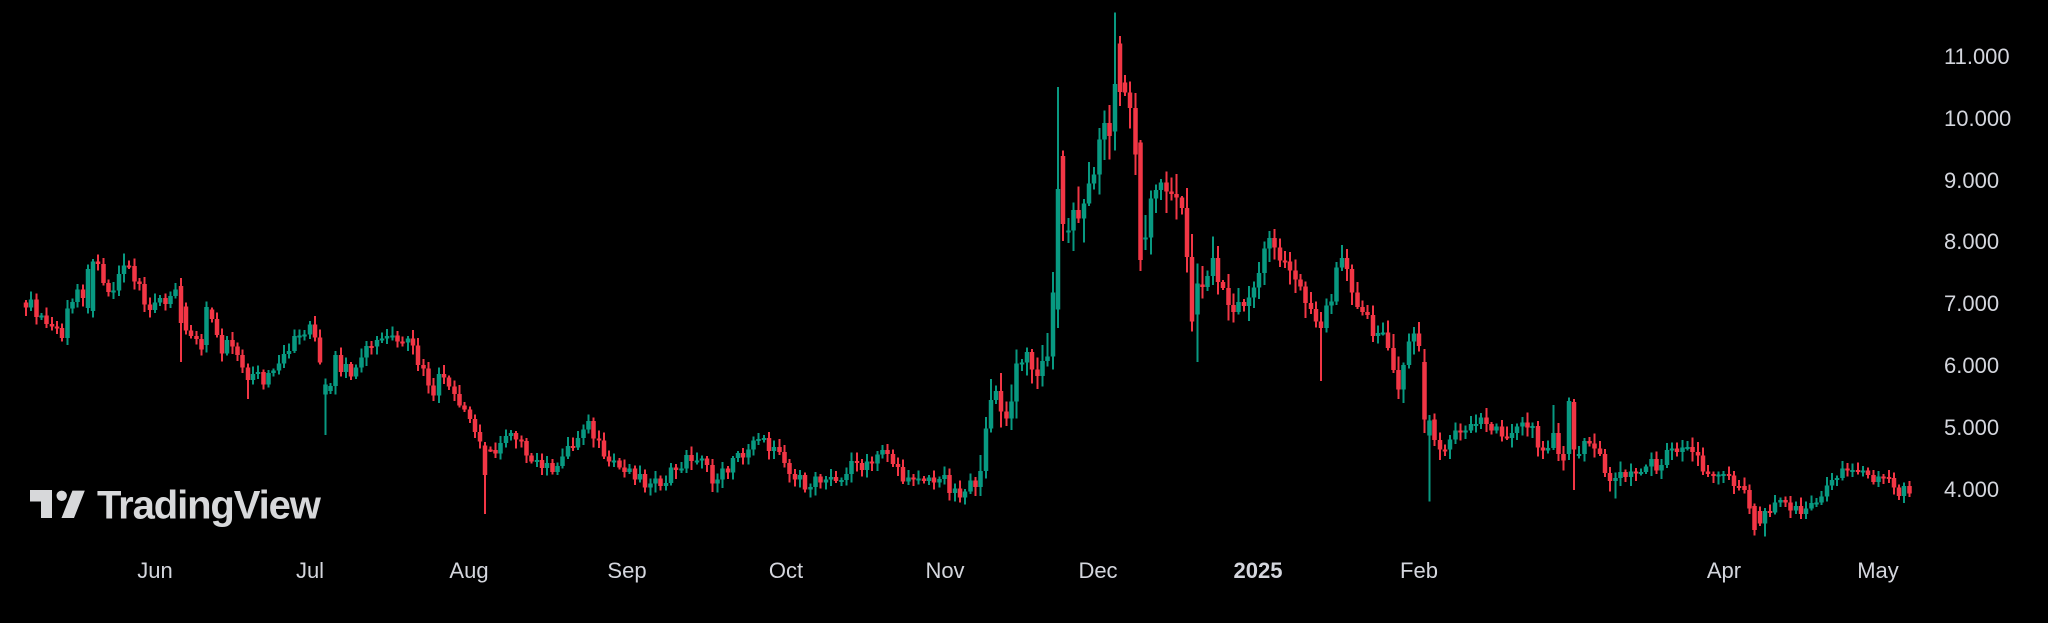 The image size is (2048, 623). Describe the element at coordinates (1724, 570) in the screenshot. I see `svg-text: Apr` at that location.